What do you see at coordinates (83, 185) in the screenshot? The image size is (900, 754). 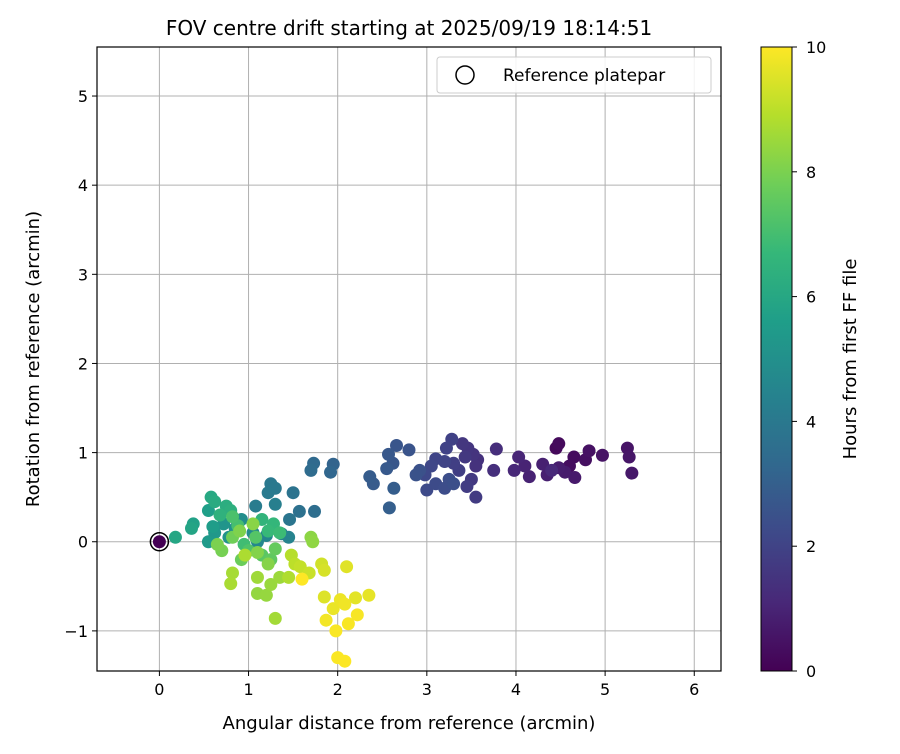 I see `y-tick-label: 4` at bounding box center [83, 185].